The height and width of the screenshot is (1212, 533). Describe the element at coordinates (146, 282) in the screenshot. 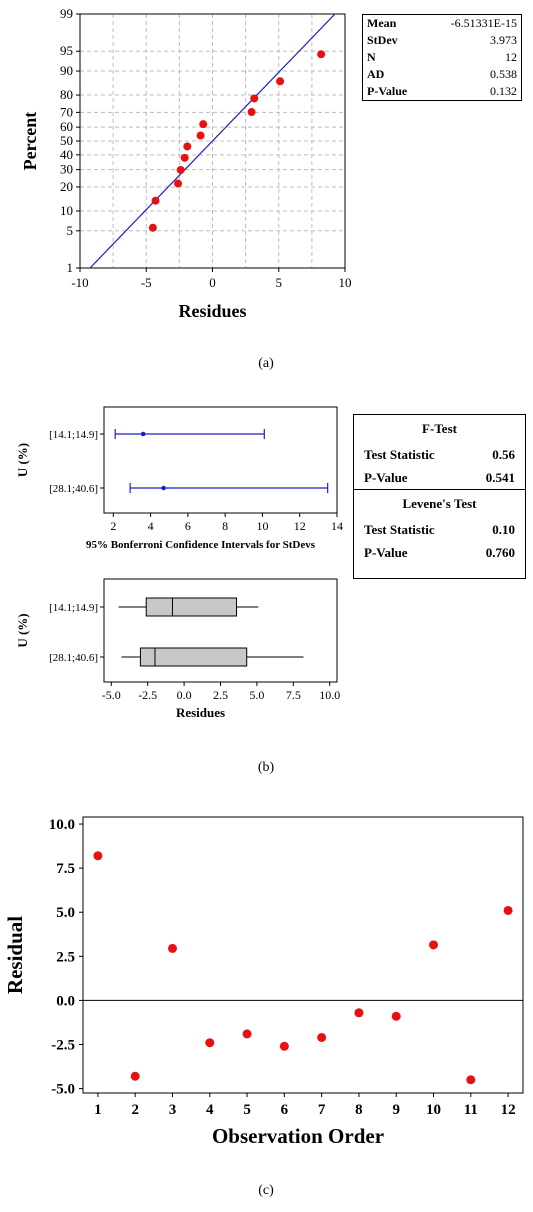

I see `x-tick-label: -5` at that location.